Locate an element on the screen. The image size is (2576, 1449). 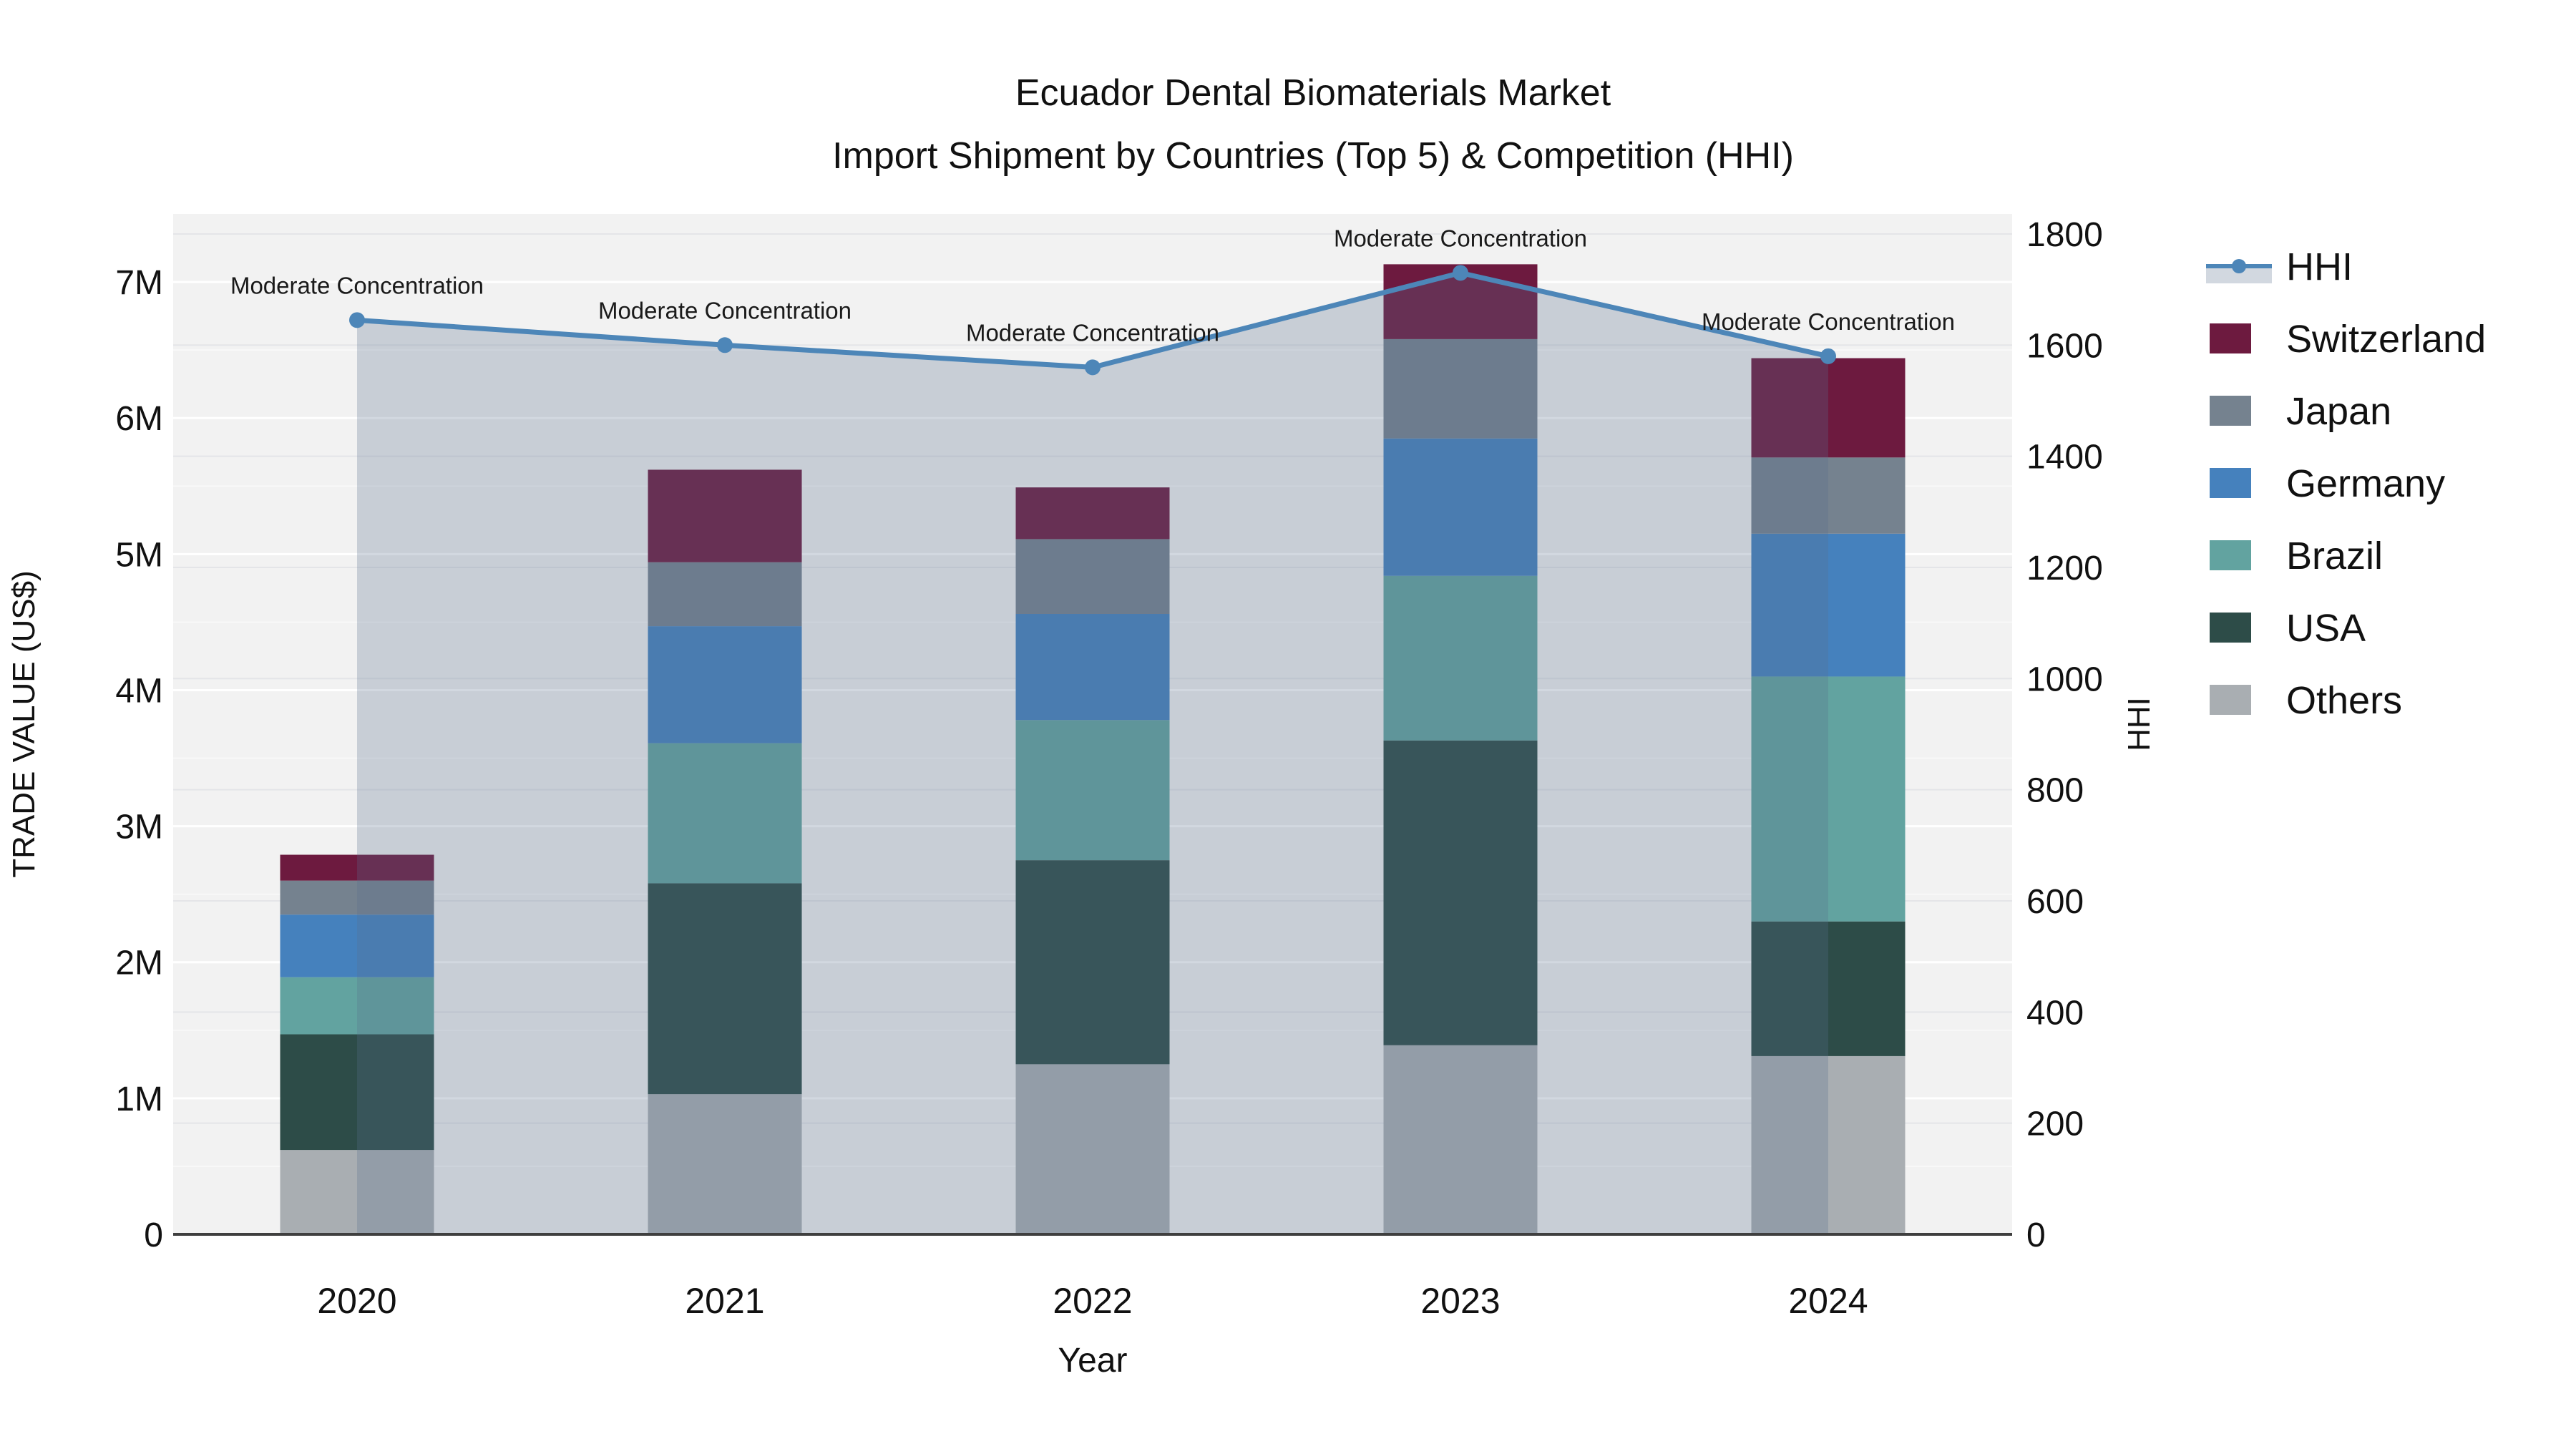
bar-segment-usa-2023 is located at coordinates (1460, 892).